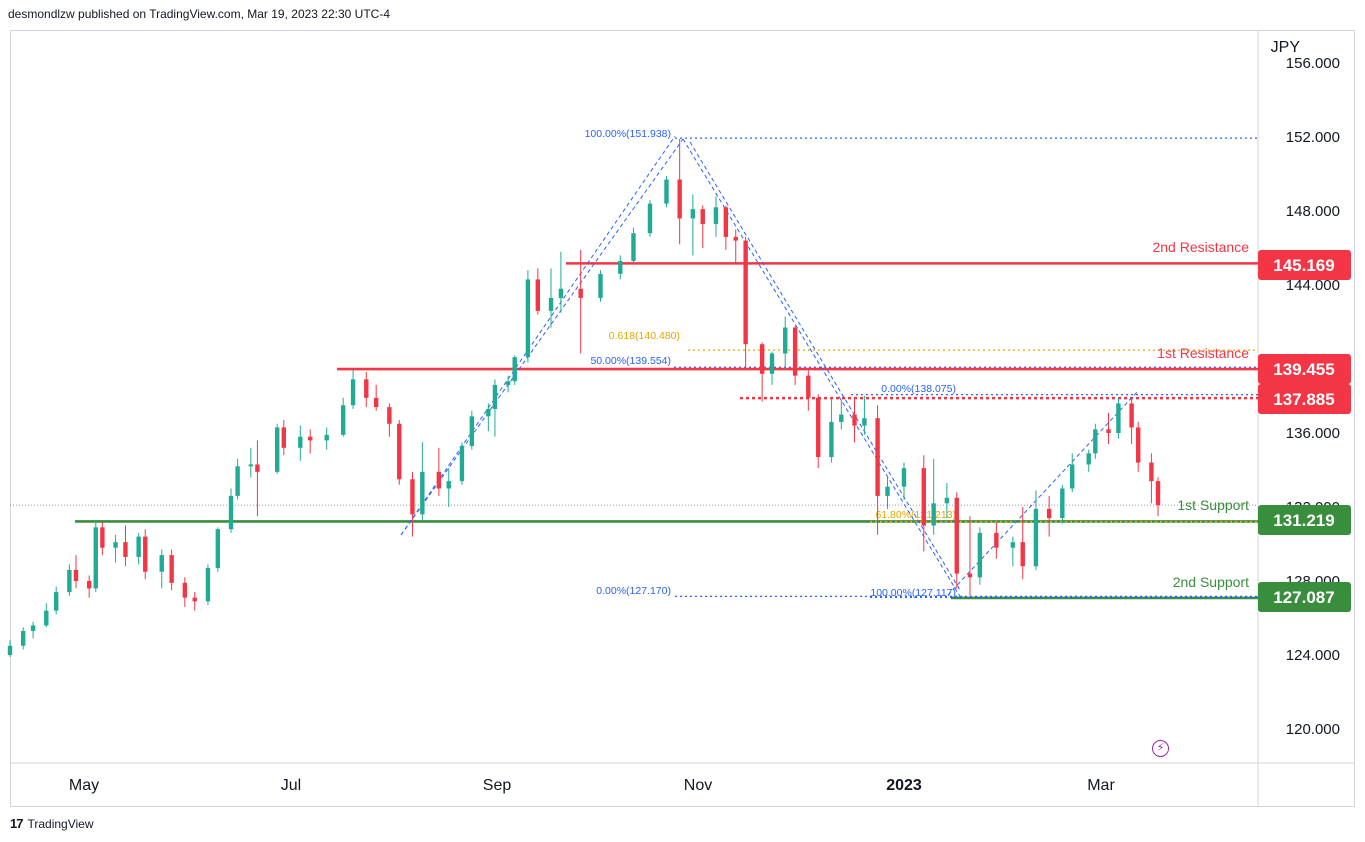 Image resolution: width=1365 pixels, height=842 pixels. What do you see at coordinates (644, 336) in the screenshot?
I see `fib-level-label: 0.618(140.480)` at bounding box center [644, 336].